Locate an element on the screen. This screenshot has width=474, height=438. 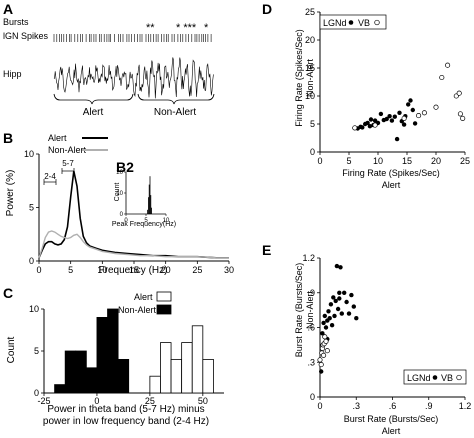
x-tick-label: 30 is located at coordinates (229, 270).